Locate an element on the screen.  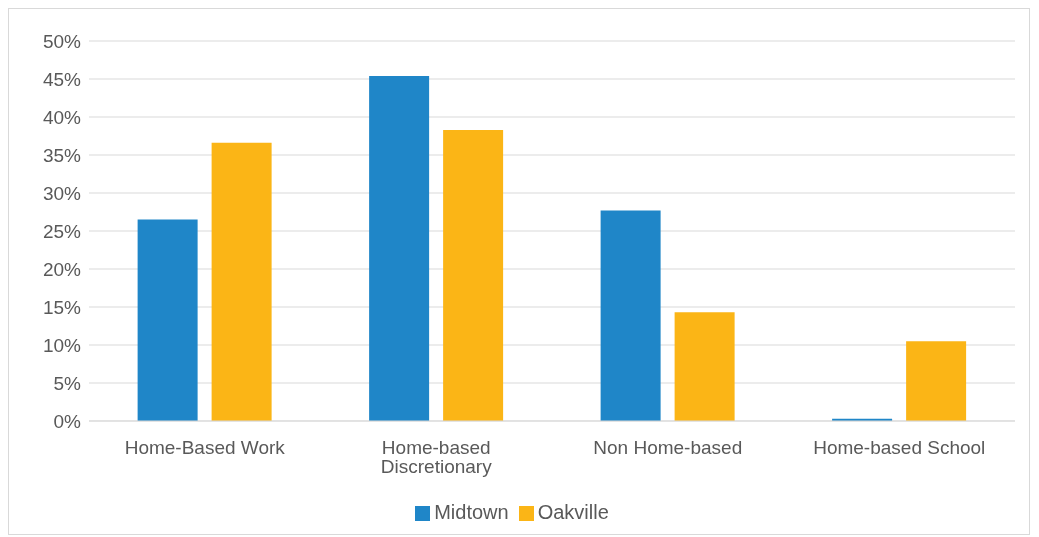
y-tick-label: 40% is located at coordinates (62, 117).